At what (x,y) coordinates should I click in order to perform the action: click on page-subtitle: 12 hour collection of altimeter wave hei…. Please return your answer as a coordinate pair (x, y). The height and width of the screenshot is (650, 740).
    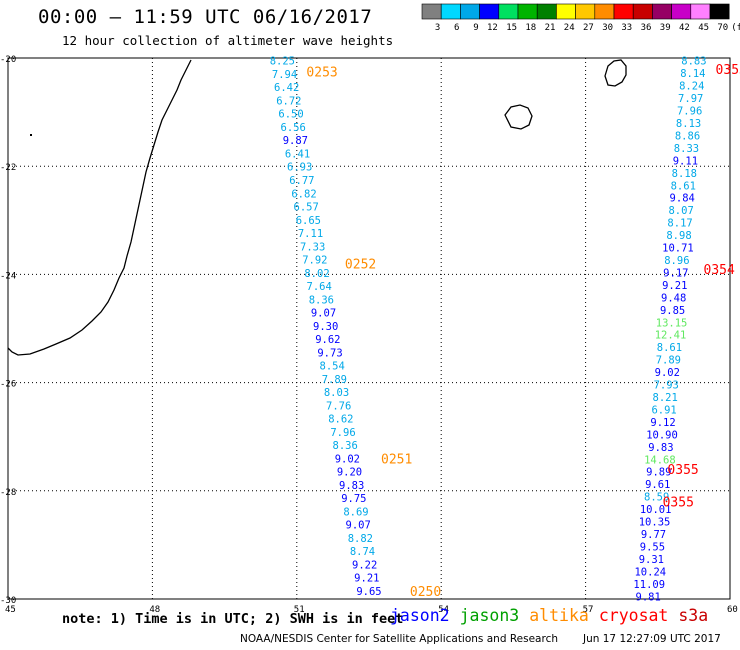
    Looking at the image, I should click on (228, 40).